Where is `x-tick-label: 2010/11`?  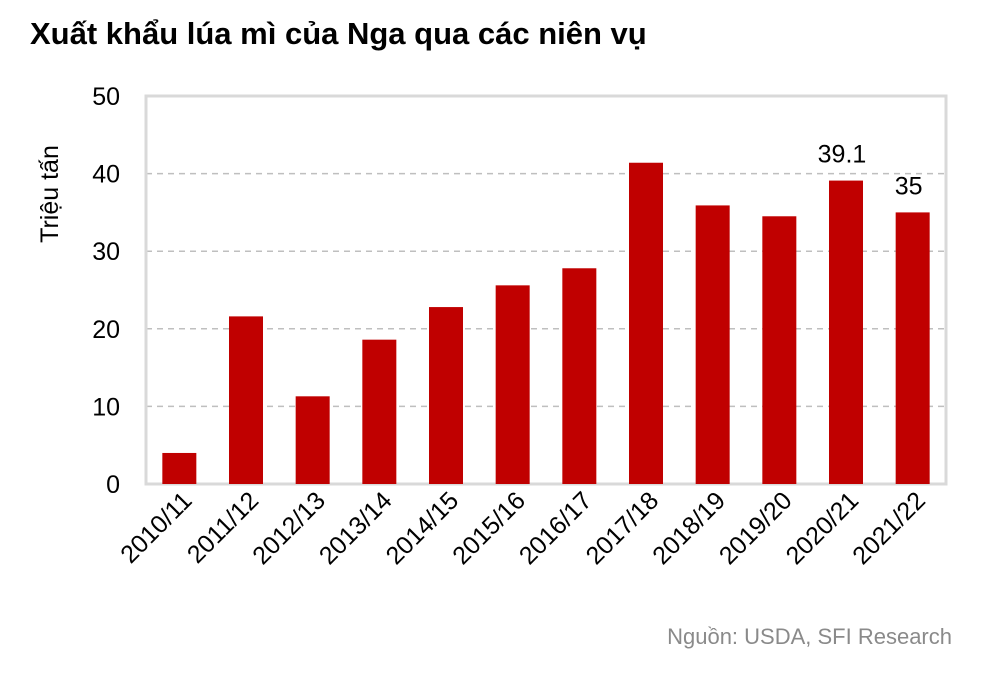 x-tick-label: 2010/11 is located at coordinates (156, 527).